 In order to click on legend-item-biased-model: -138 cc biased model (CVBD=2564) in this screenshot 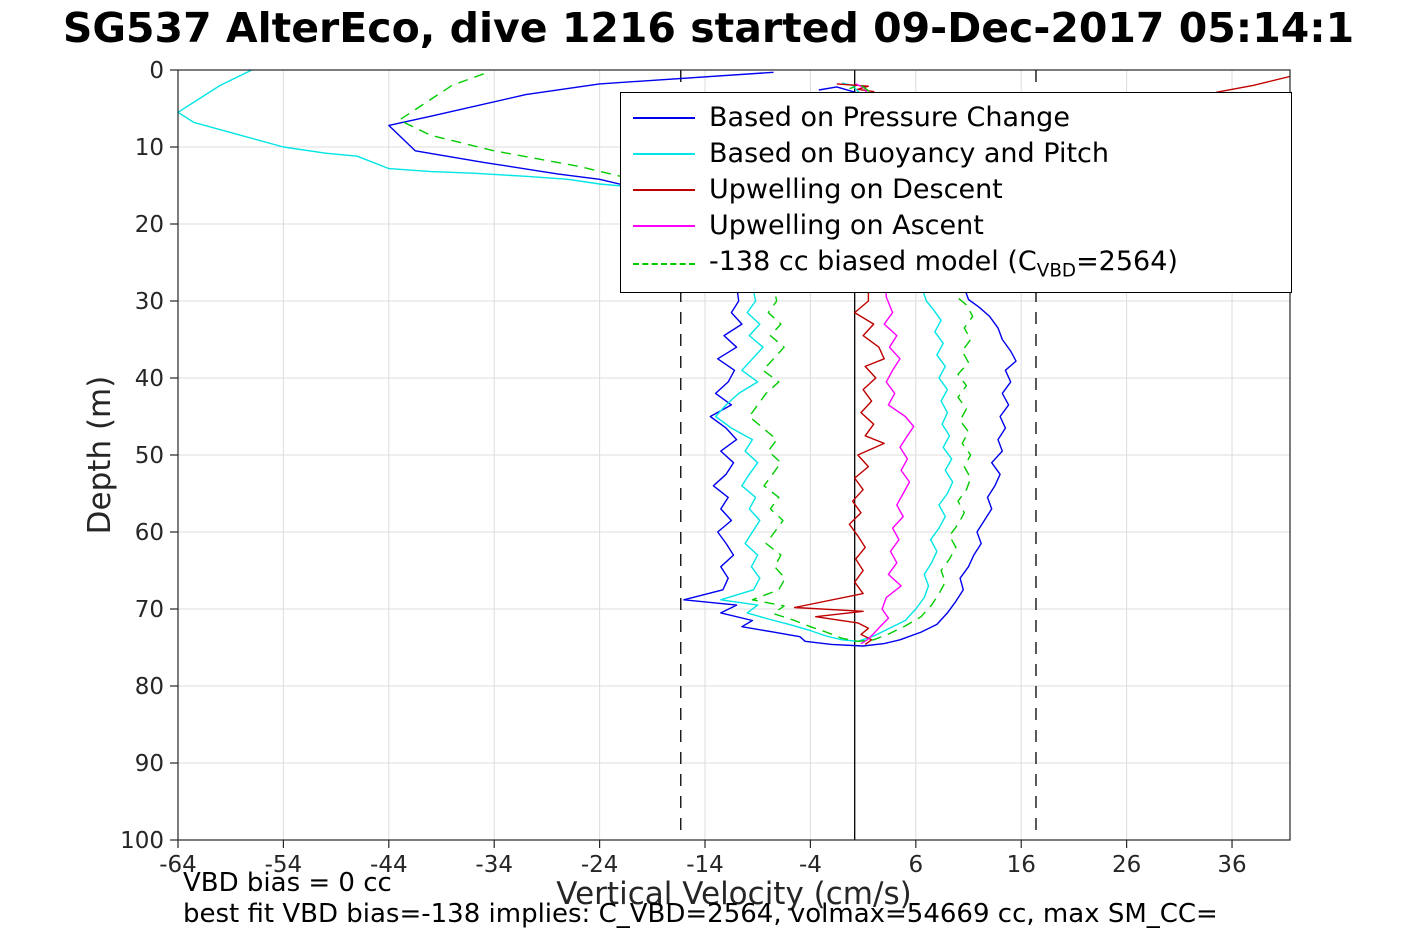, I will do `click(956, 264)`.